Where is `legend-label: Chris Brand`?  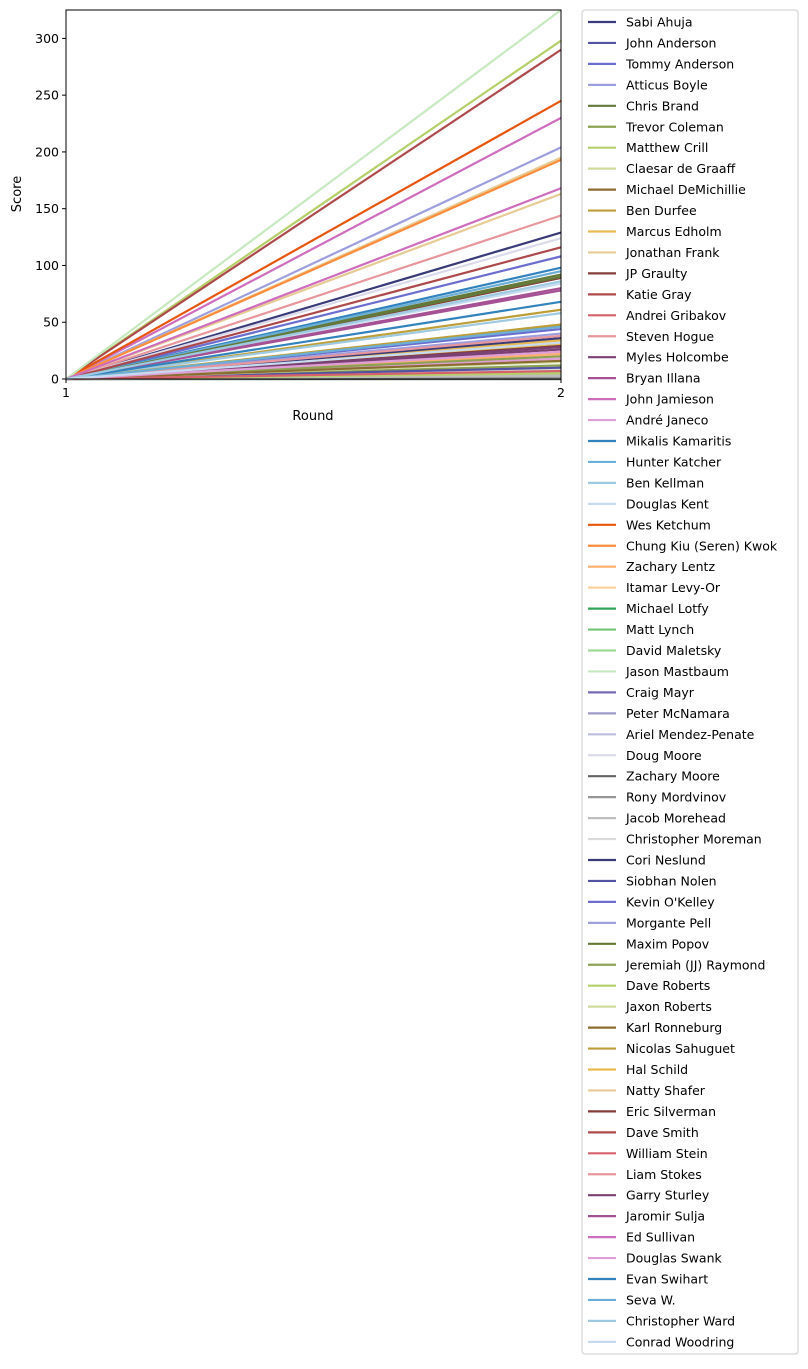 legend-label: Chris Brand is located at coordinates (662, 105).